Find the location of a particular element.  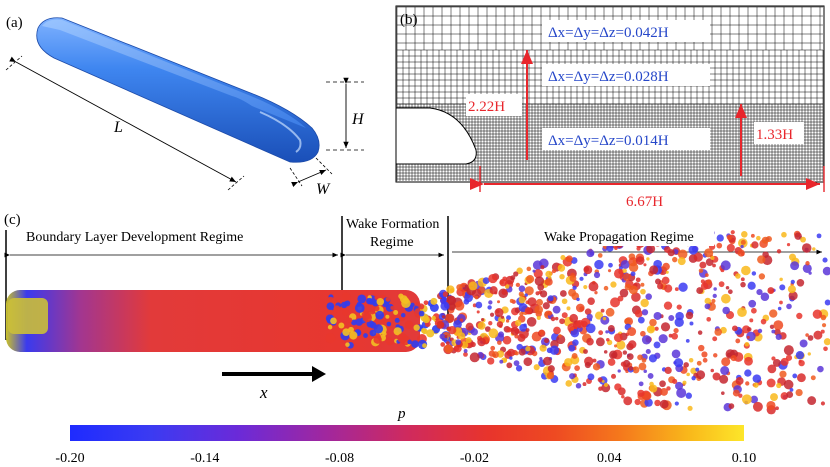

colorbar-gradient is located at coordinates (407, 433).